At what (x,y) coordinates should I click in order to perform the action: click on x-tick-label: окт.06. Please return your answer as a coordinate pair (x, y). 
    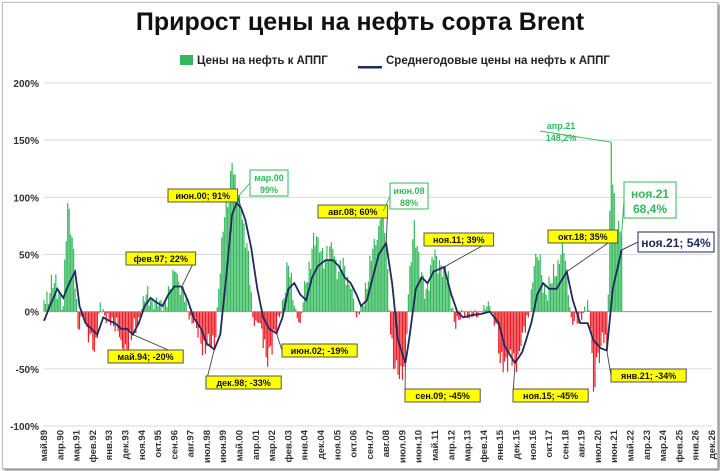
    Looking at the image, I should click on (354, 444).